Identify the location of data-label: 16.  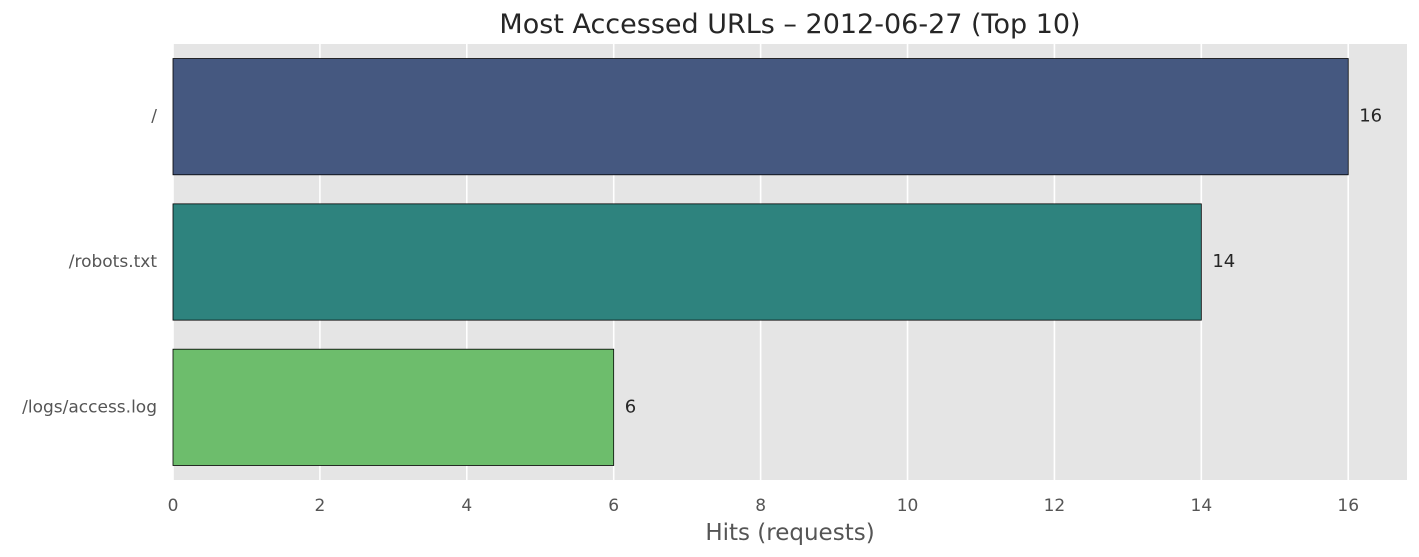
(1370, 116).